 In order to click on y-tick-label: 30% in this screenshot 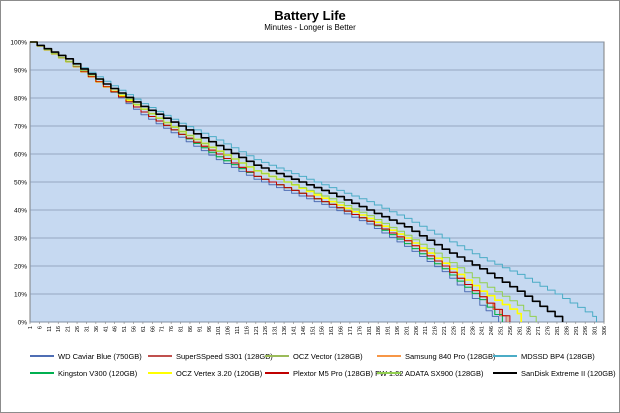, I will do `click(20, 239)`.